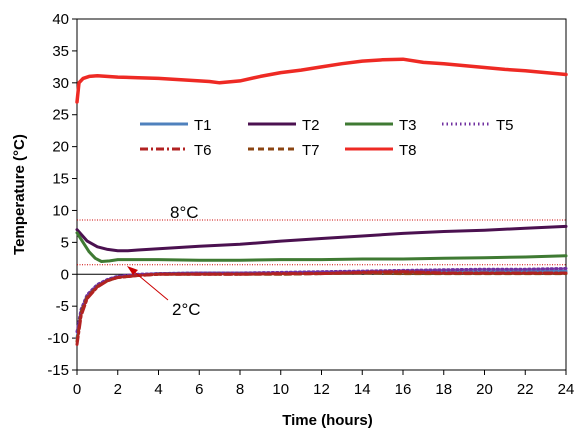 Image resolution: width=576 pixels, height=430 pixels. What do you see at coordinates (77, 389) in the screenshot?
I see `x-tick-label: 0` at bounding box center [77, 389].